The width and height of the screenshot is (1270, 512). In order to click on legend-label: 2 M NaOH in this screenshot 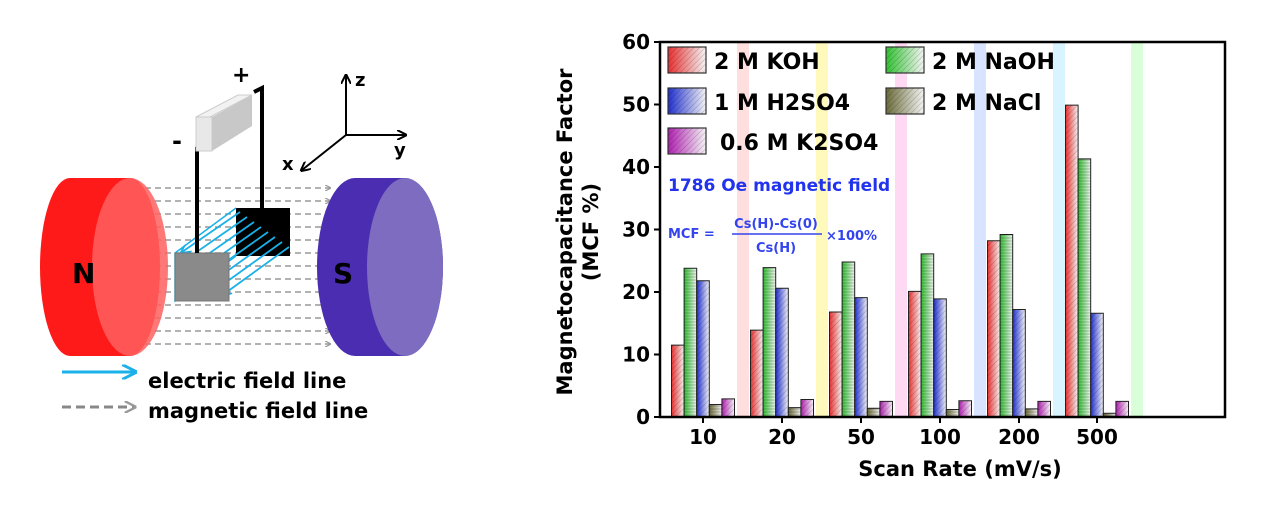, I will do `click(993, 62)`.